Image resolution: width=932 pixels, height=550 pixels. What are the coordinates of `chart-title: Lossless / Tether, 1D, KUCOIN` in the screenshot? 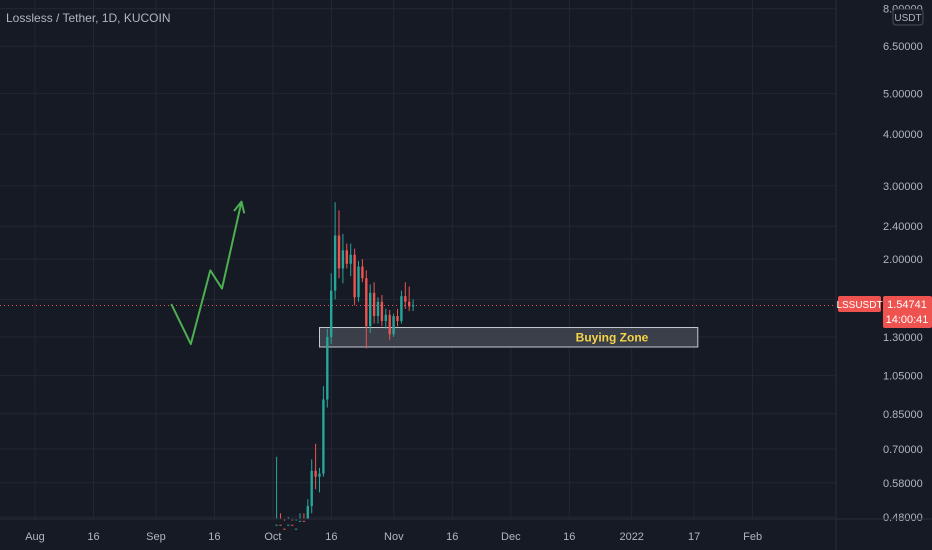 It's located at (88, 18).